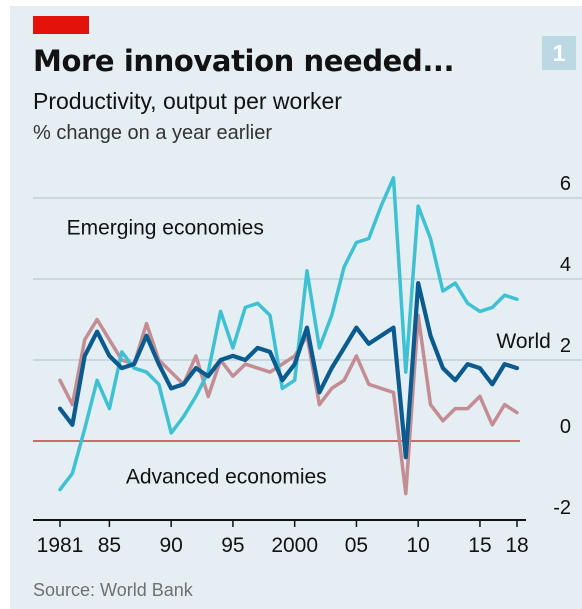 This screenshot has width=582, height=609. What do you see at coordinates (232, 545) in the screenshot?
I see `x-tick-label: 95` at bounding box center [232, 545].